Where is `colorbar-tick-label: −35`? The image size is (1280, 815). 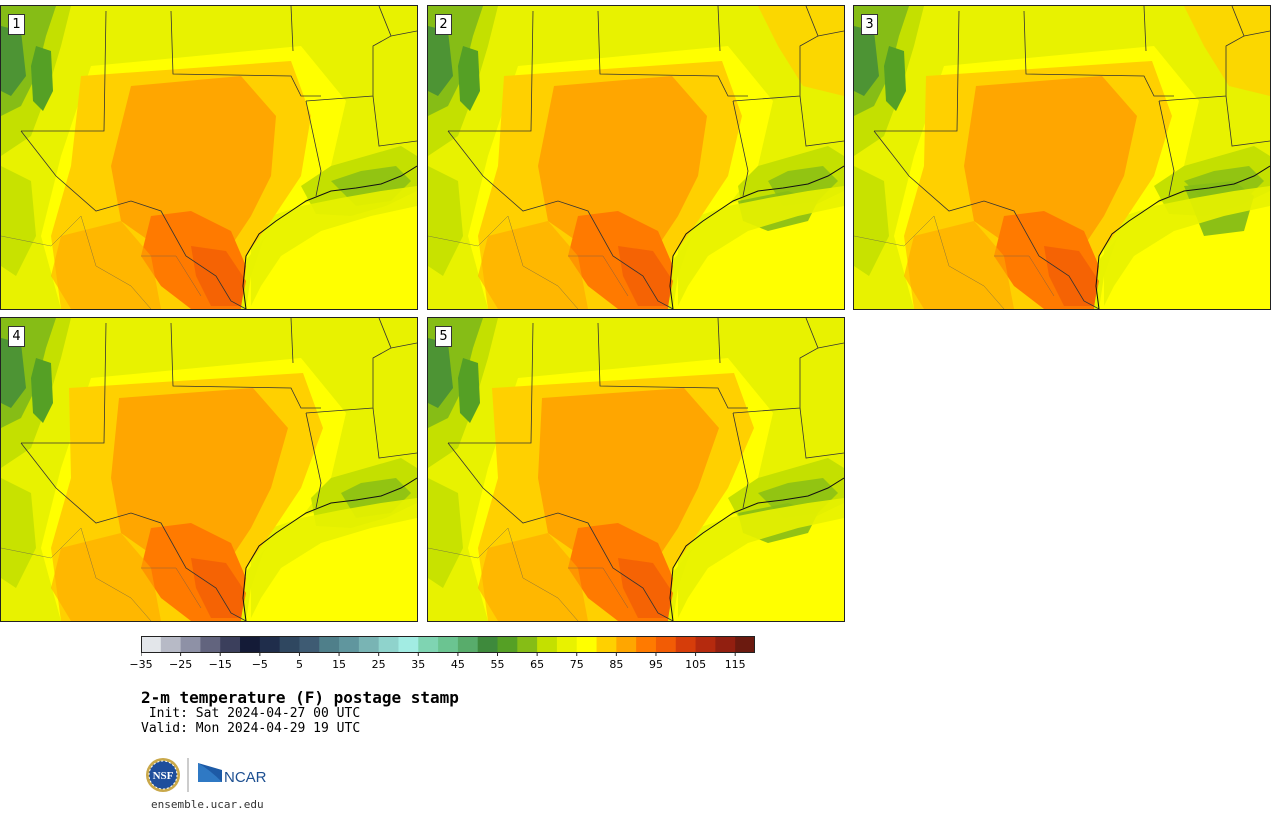 colorbar-tick-label: −35 is located at coordinates (141, 664).